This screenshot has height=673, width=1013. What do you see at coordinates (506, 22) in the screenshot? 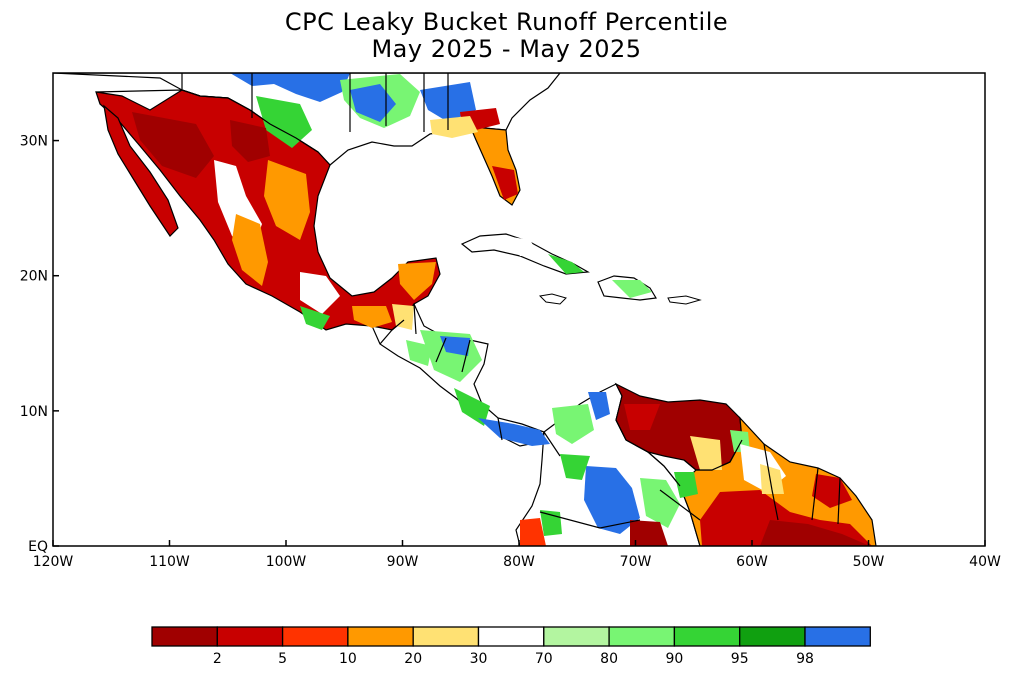
I see `map-title: CPC Leaky Bucket Runoff Percentile` at bounding box center [506, 22].